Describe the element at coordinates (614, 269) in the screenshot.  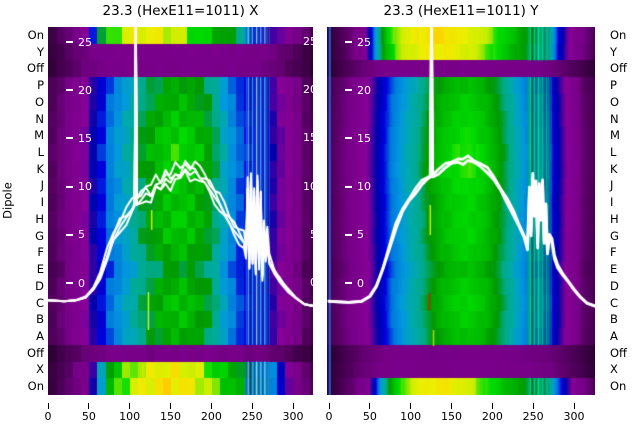
I see `row-label-e: E` at that location.